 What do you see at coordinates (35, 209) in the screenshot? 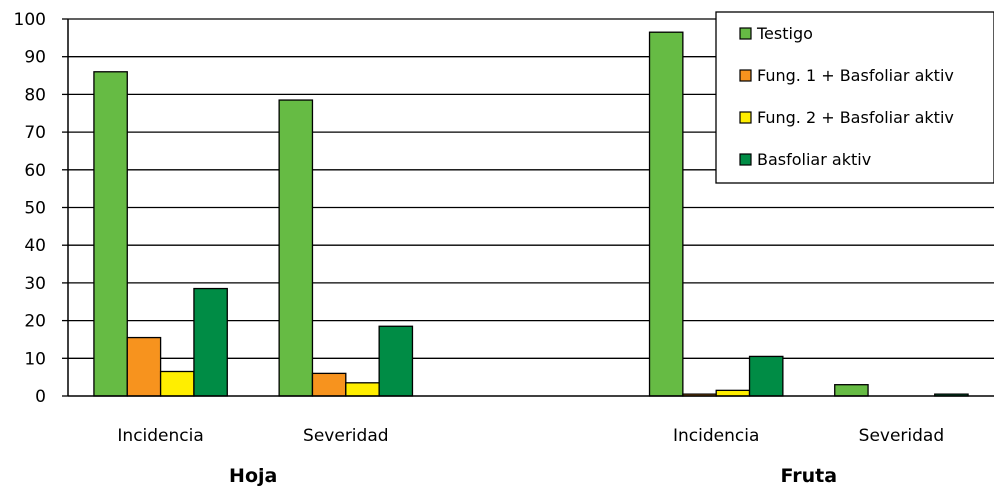
I see `y-tick-label: 50` at bounding box center [35, 209].